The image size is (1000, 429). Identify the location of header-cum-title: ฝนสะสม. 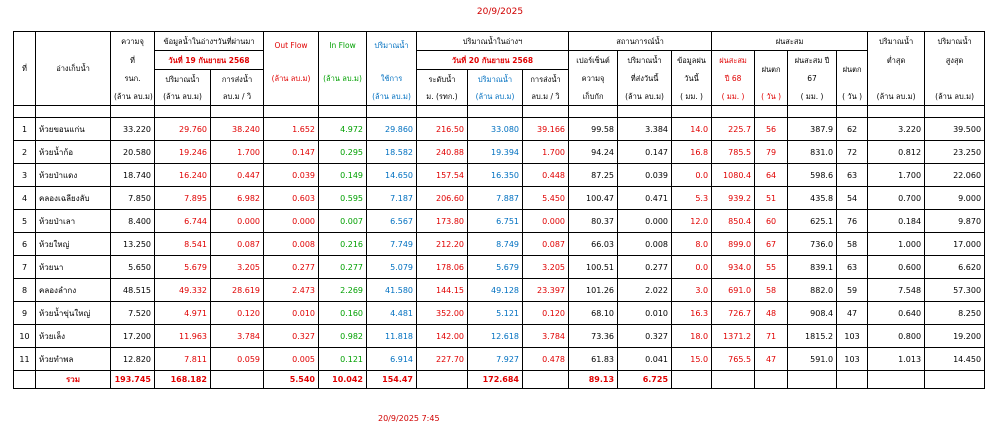
(790, 41).